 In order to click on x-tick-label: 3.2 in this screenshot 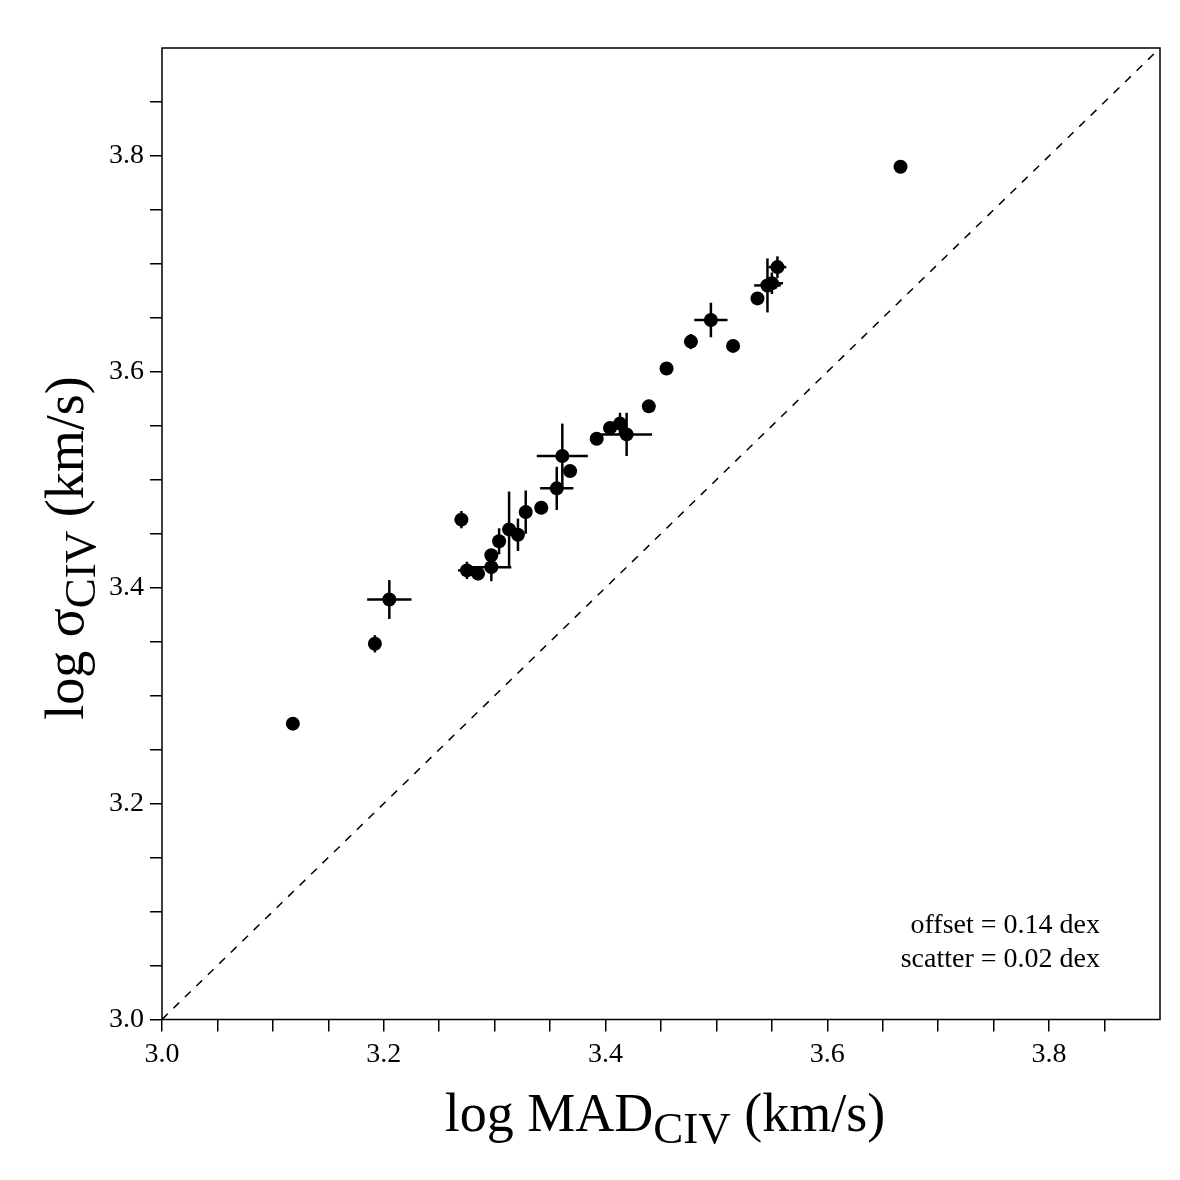, I will do `click(384, 1052)`.